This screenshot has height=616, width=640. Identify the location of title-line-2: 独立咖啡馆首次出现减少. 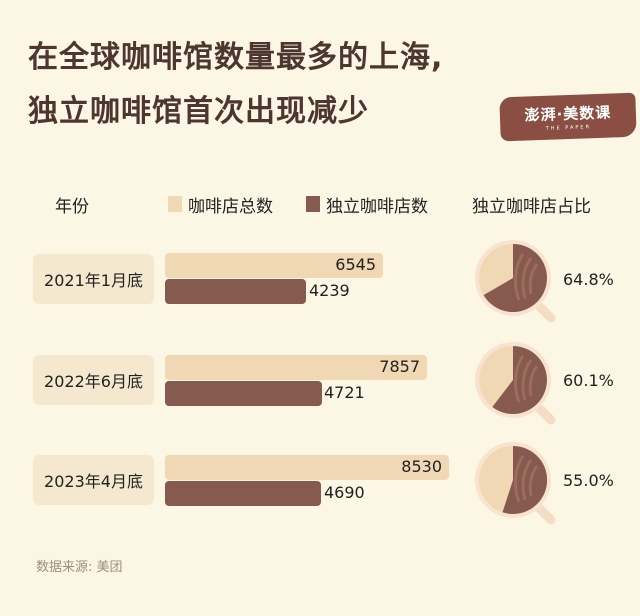
(198, 111).